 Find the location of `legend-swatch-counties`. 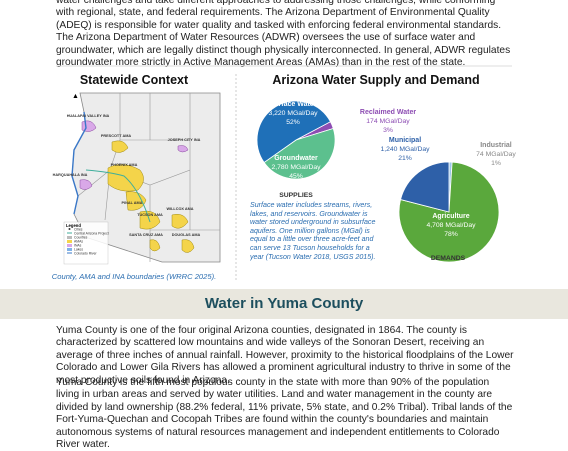

legend-swatch-counties is located at coordinates (69, 237).